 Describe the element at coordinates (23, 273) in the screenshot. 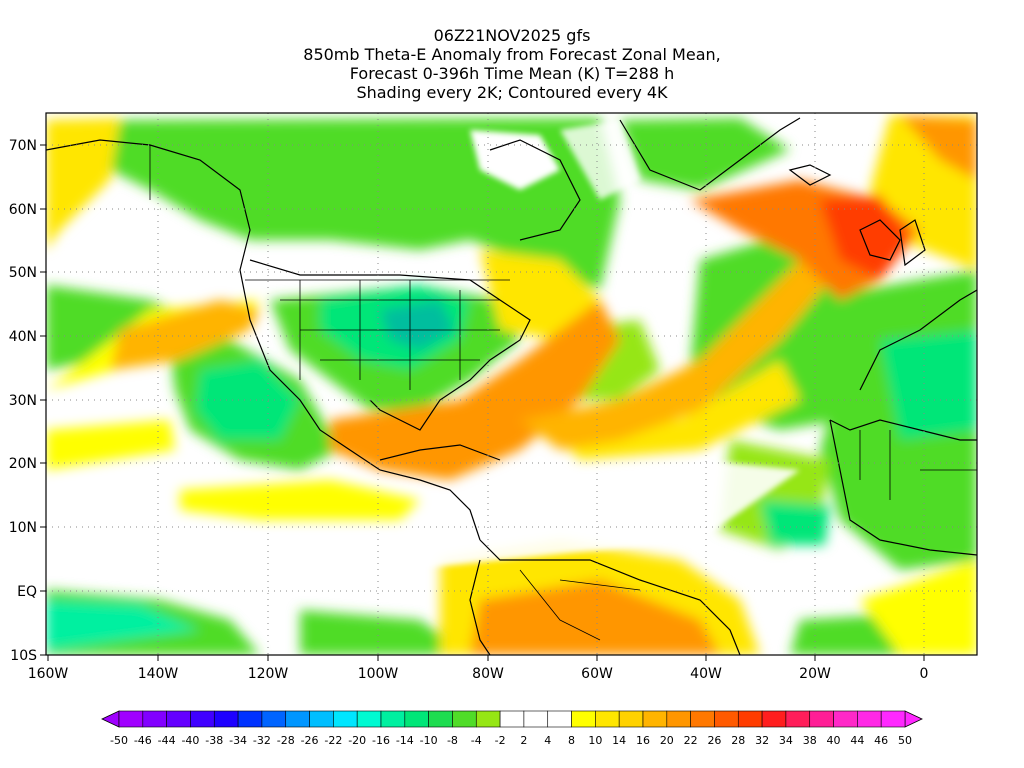

I see `y-tick-label: 50N` at that location.